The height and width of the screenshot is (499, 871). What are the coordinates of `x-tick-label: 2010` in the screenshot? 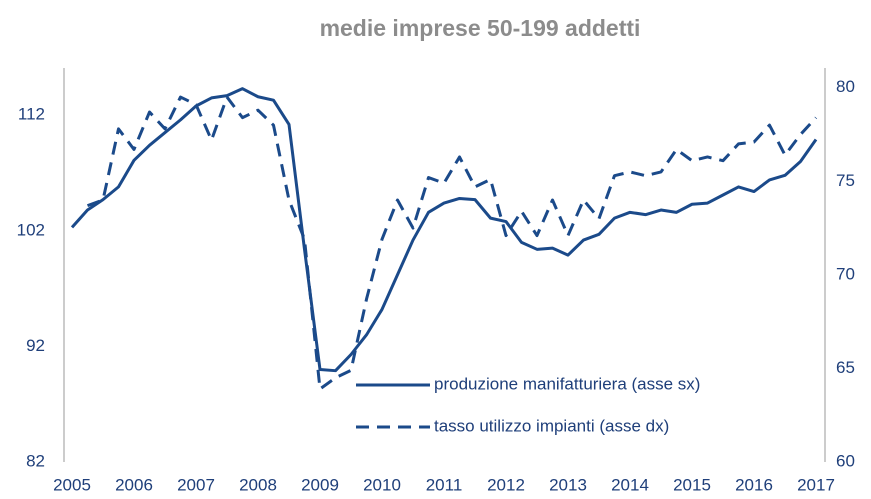 It's located at (382, 484).